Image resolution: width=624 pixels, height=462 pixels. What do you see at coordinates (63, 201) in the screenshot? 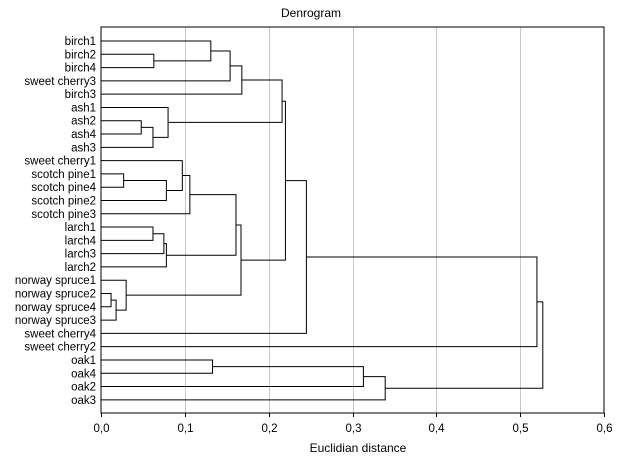
I see `leaf-label: scotch pine2` at bounding box center [63, 201].